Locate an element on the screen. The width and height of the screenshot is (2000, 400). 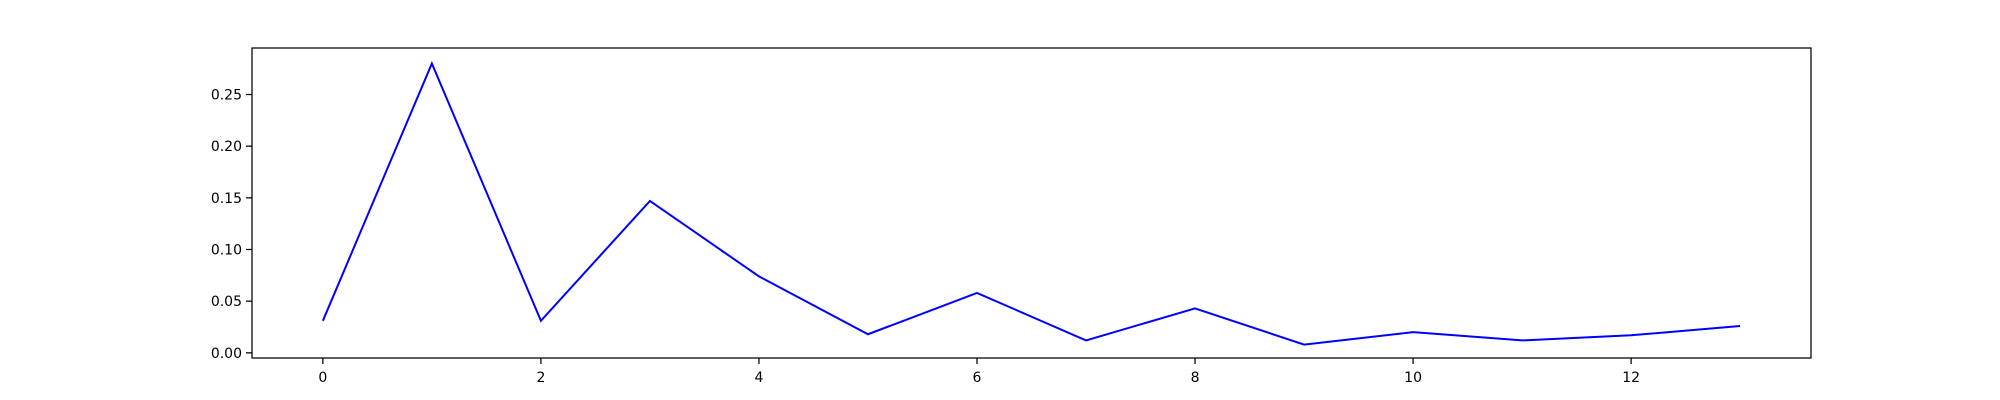
y-tick-label: 0.25 is located at coordinates (226, 96).